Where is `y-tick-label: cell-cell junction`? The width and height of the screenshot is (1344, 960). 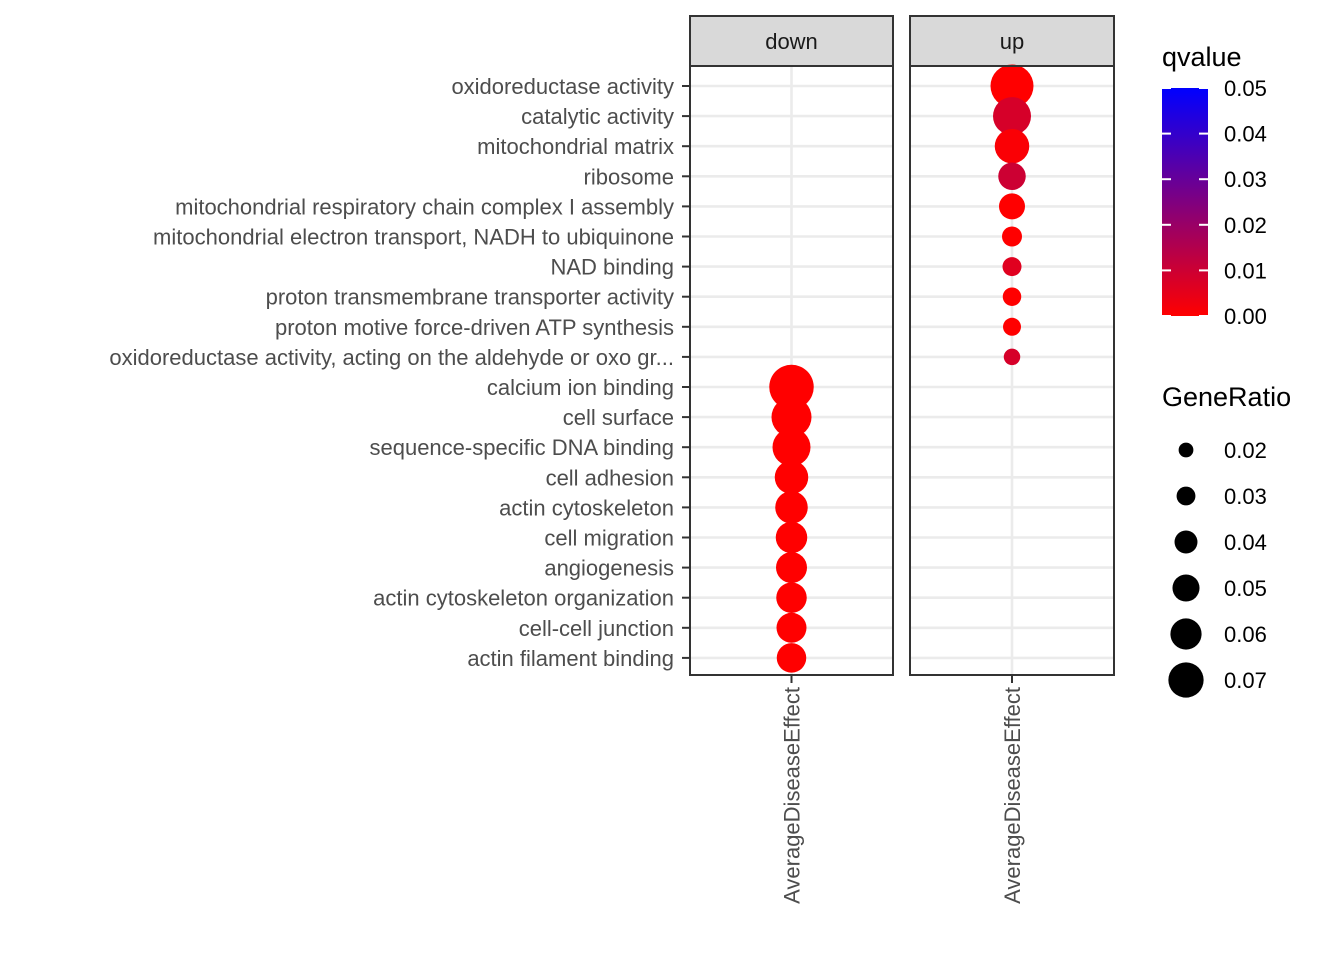 y-tick-label: cell-cell junction is located at coordinates (596, 628).